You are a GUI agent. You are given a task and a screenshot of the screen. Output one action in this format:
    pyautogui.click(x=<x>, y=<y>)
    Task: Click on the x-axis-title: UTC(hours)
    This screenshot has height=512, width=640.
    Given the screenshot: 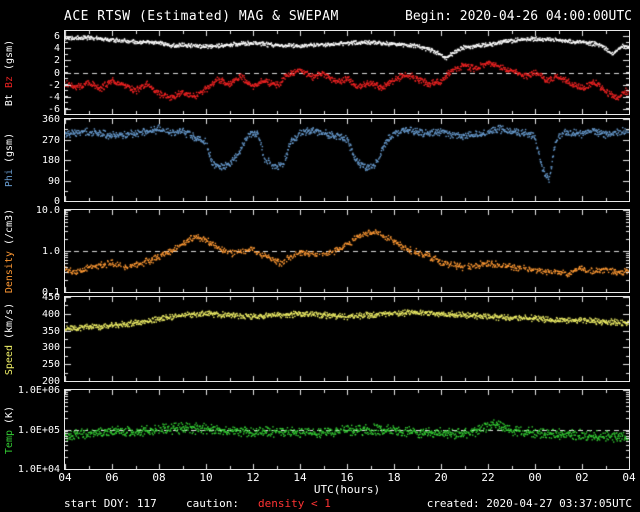 What is the action you would take?
    pyautogui.click(x=347, y=489)
    